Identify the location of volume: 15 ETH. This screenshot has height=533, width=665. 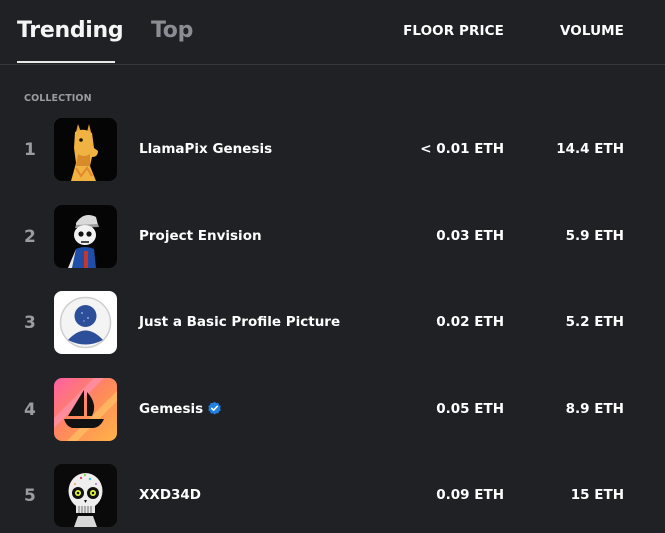
(597, 495).